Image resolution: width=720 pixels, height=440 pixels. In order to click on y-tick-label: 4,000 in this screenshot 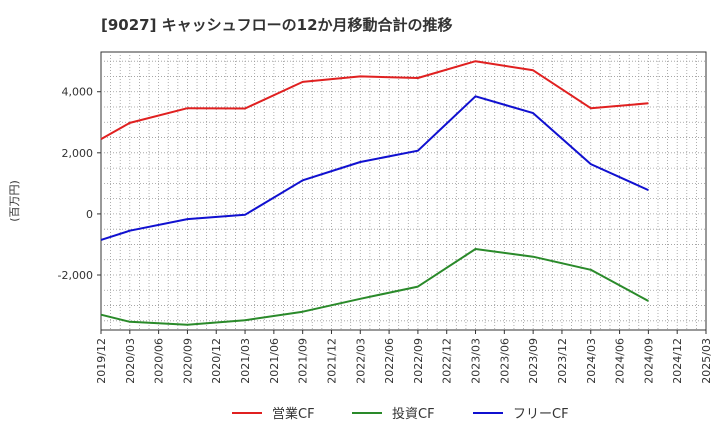, I will do `click(78, 92)`.